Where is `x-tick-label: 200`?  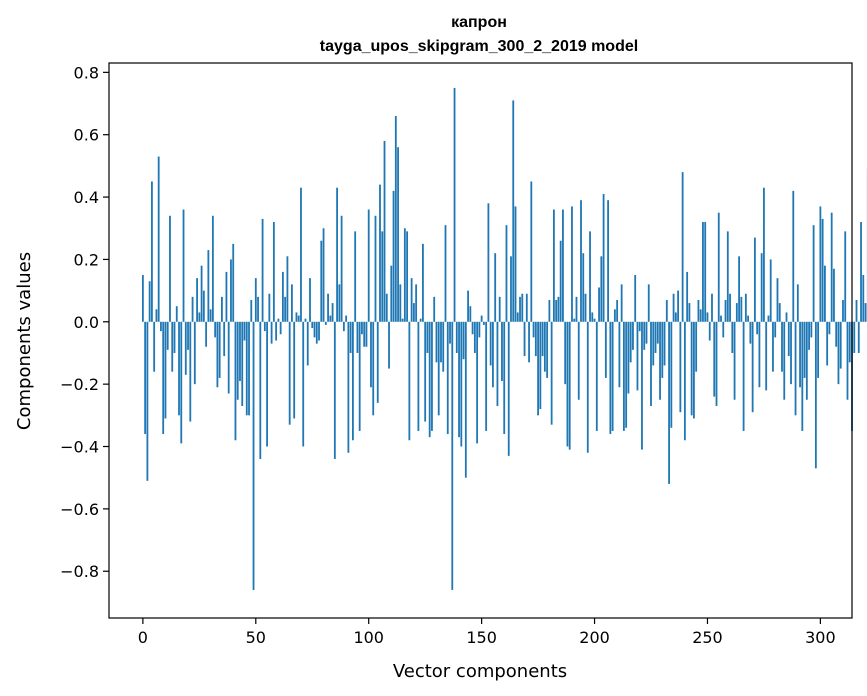 x-tick-label: 200 is located at coordinates (594, 637).